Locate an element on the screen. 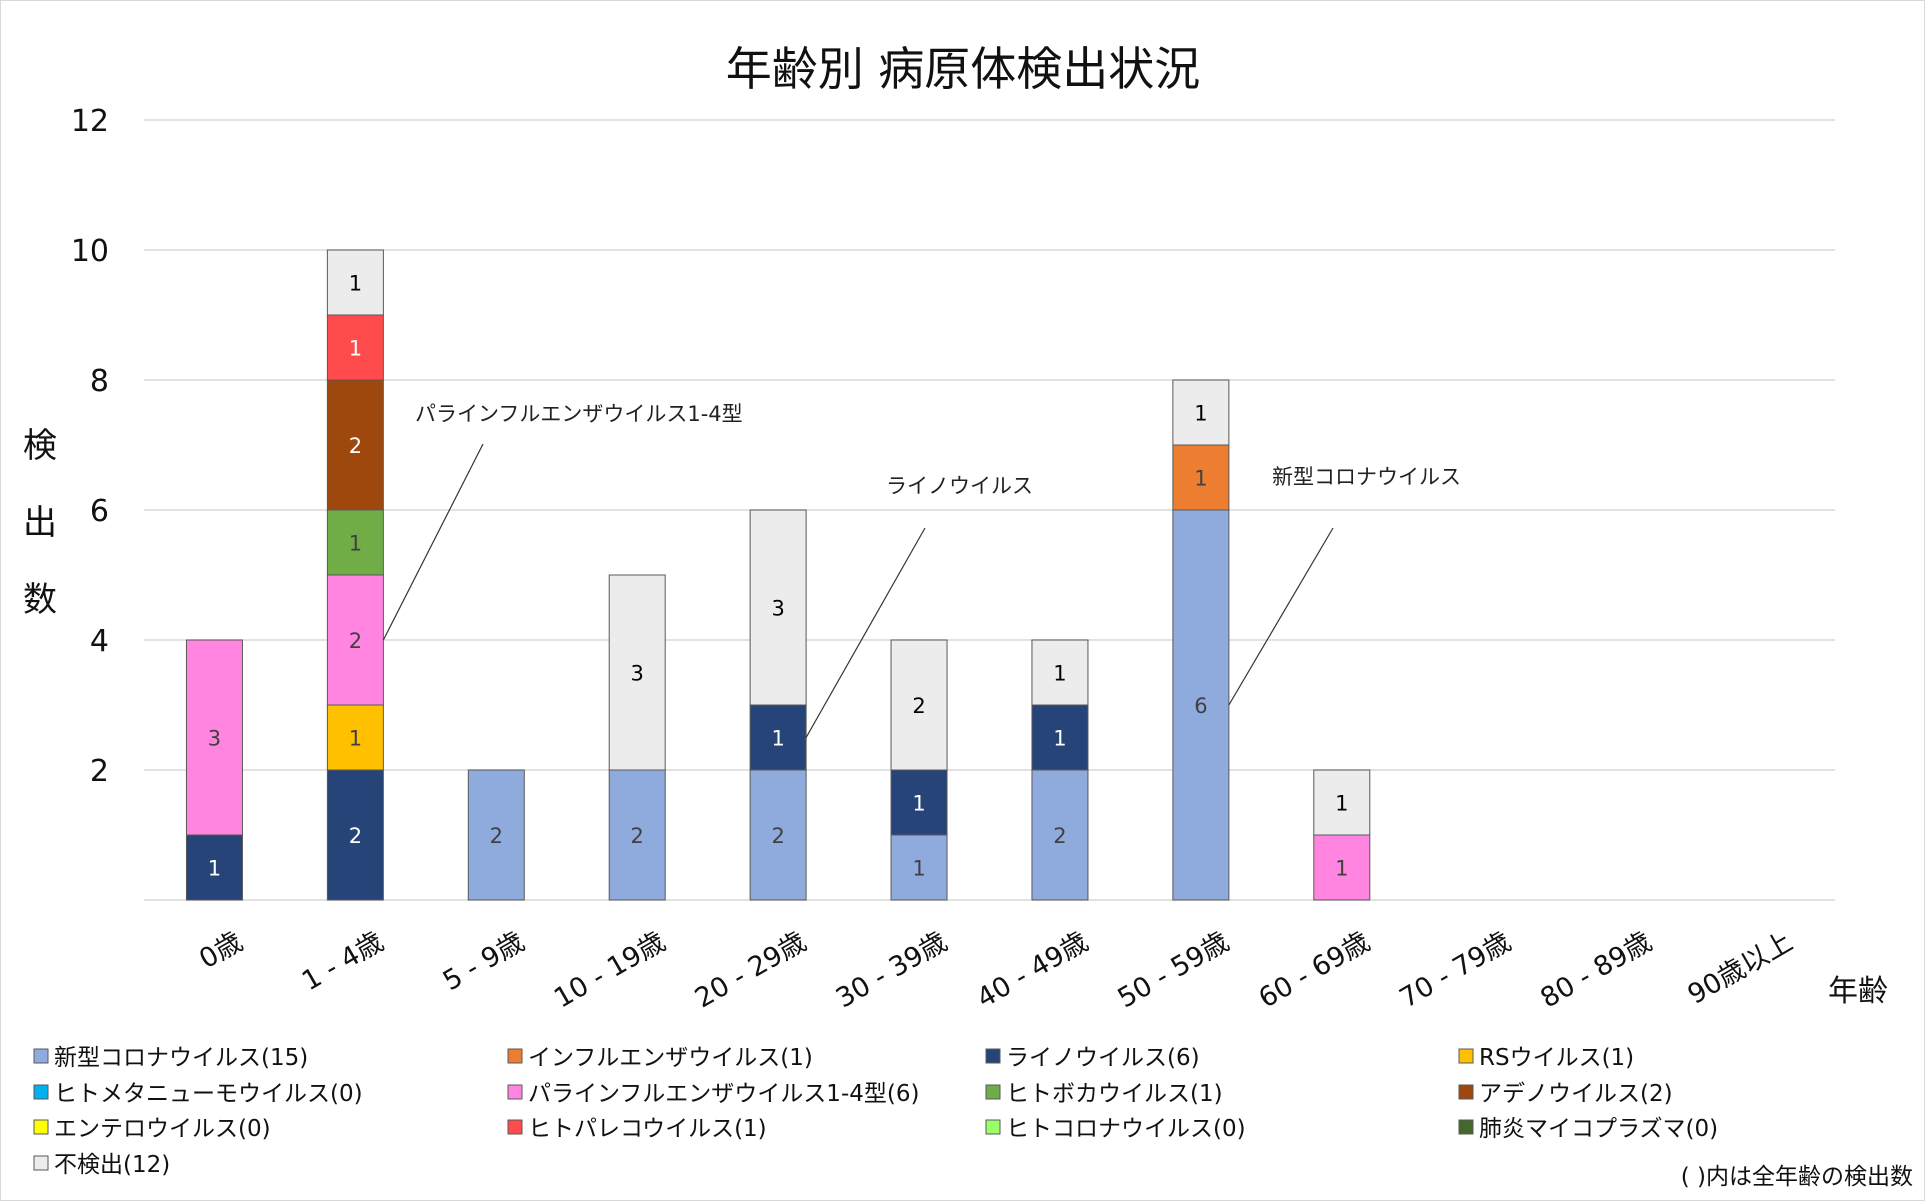  y-tick-label: 2 is located at coordinates (99, 771).